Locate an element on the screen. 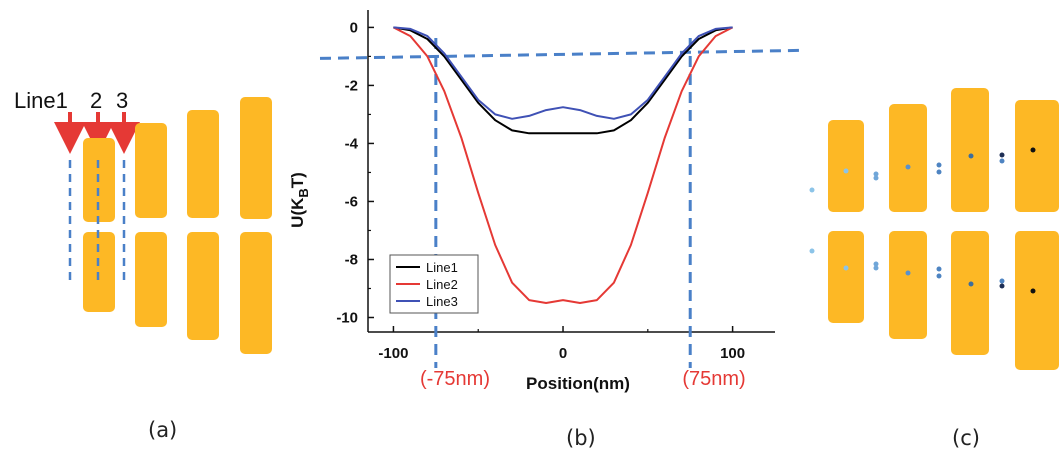 This screenshot has height=456, width=1064. caption-a: (a) is located at coordinates (163, 430).